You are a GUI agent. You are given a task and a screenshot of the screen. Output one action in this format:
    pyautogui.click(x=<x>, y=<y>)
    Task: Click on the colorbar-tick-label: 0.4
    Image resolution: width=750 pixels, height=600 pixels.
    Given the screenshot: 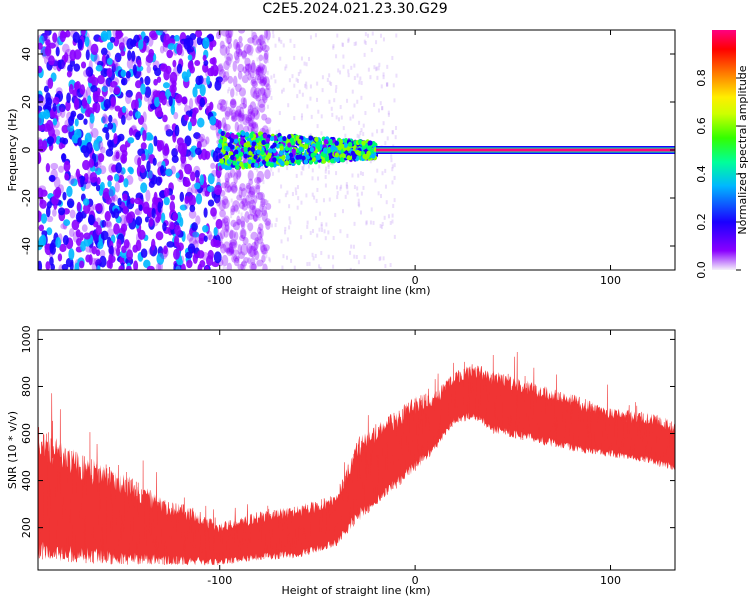 What is the action you would take?
    pyautogui.click(x=701, y=174)
    